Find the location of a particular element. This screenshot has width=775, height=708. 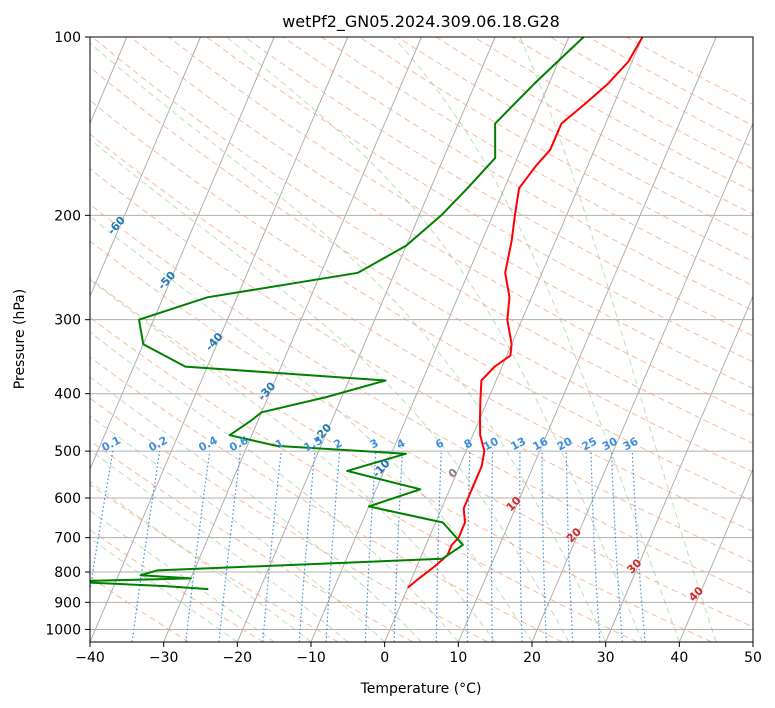

isotherm-label: 10 is located at coordinates (514, 504).